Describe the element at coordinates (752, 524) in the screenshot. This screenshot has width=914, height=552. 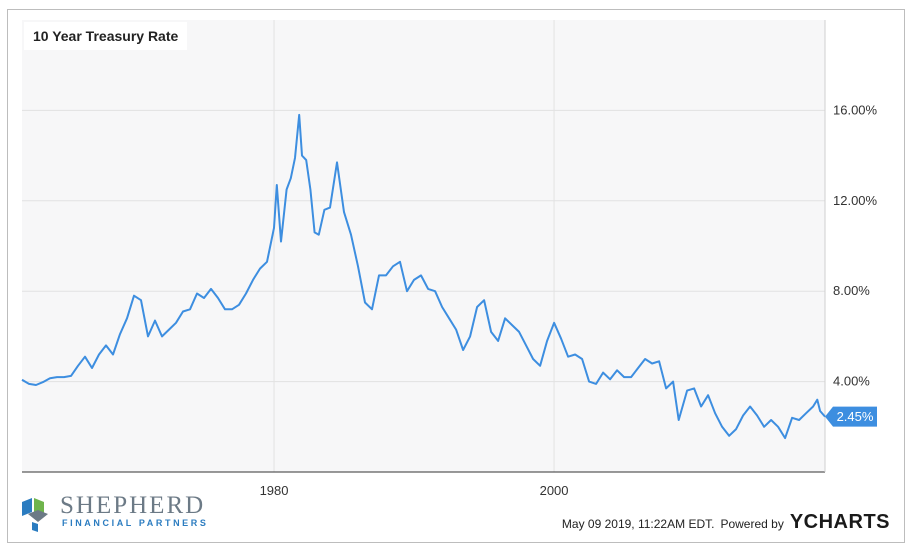
I see `powered-by-label: Powered by` at that location.